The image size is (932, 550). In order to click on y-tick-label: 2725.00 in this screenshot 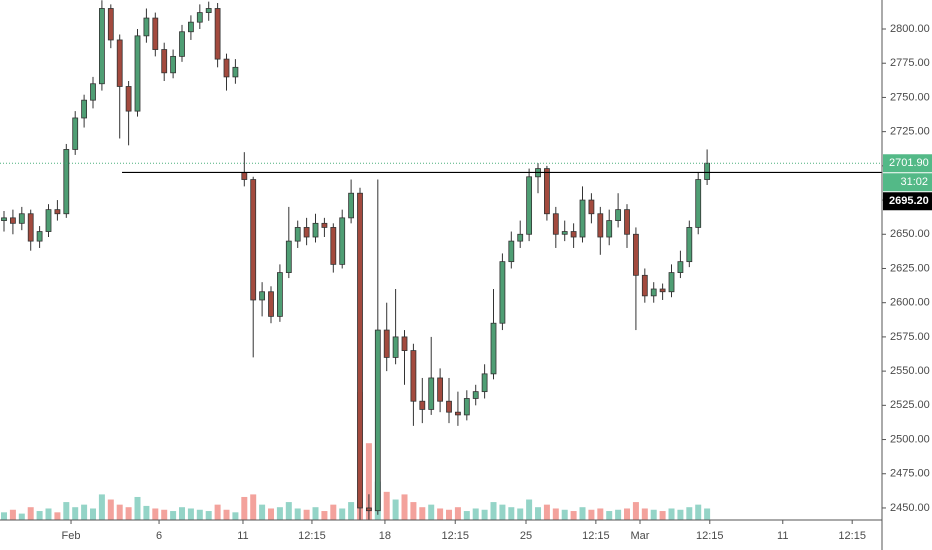, I will do `click(910, 132)`.